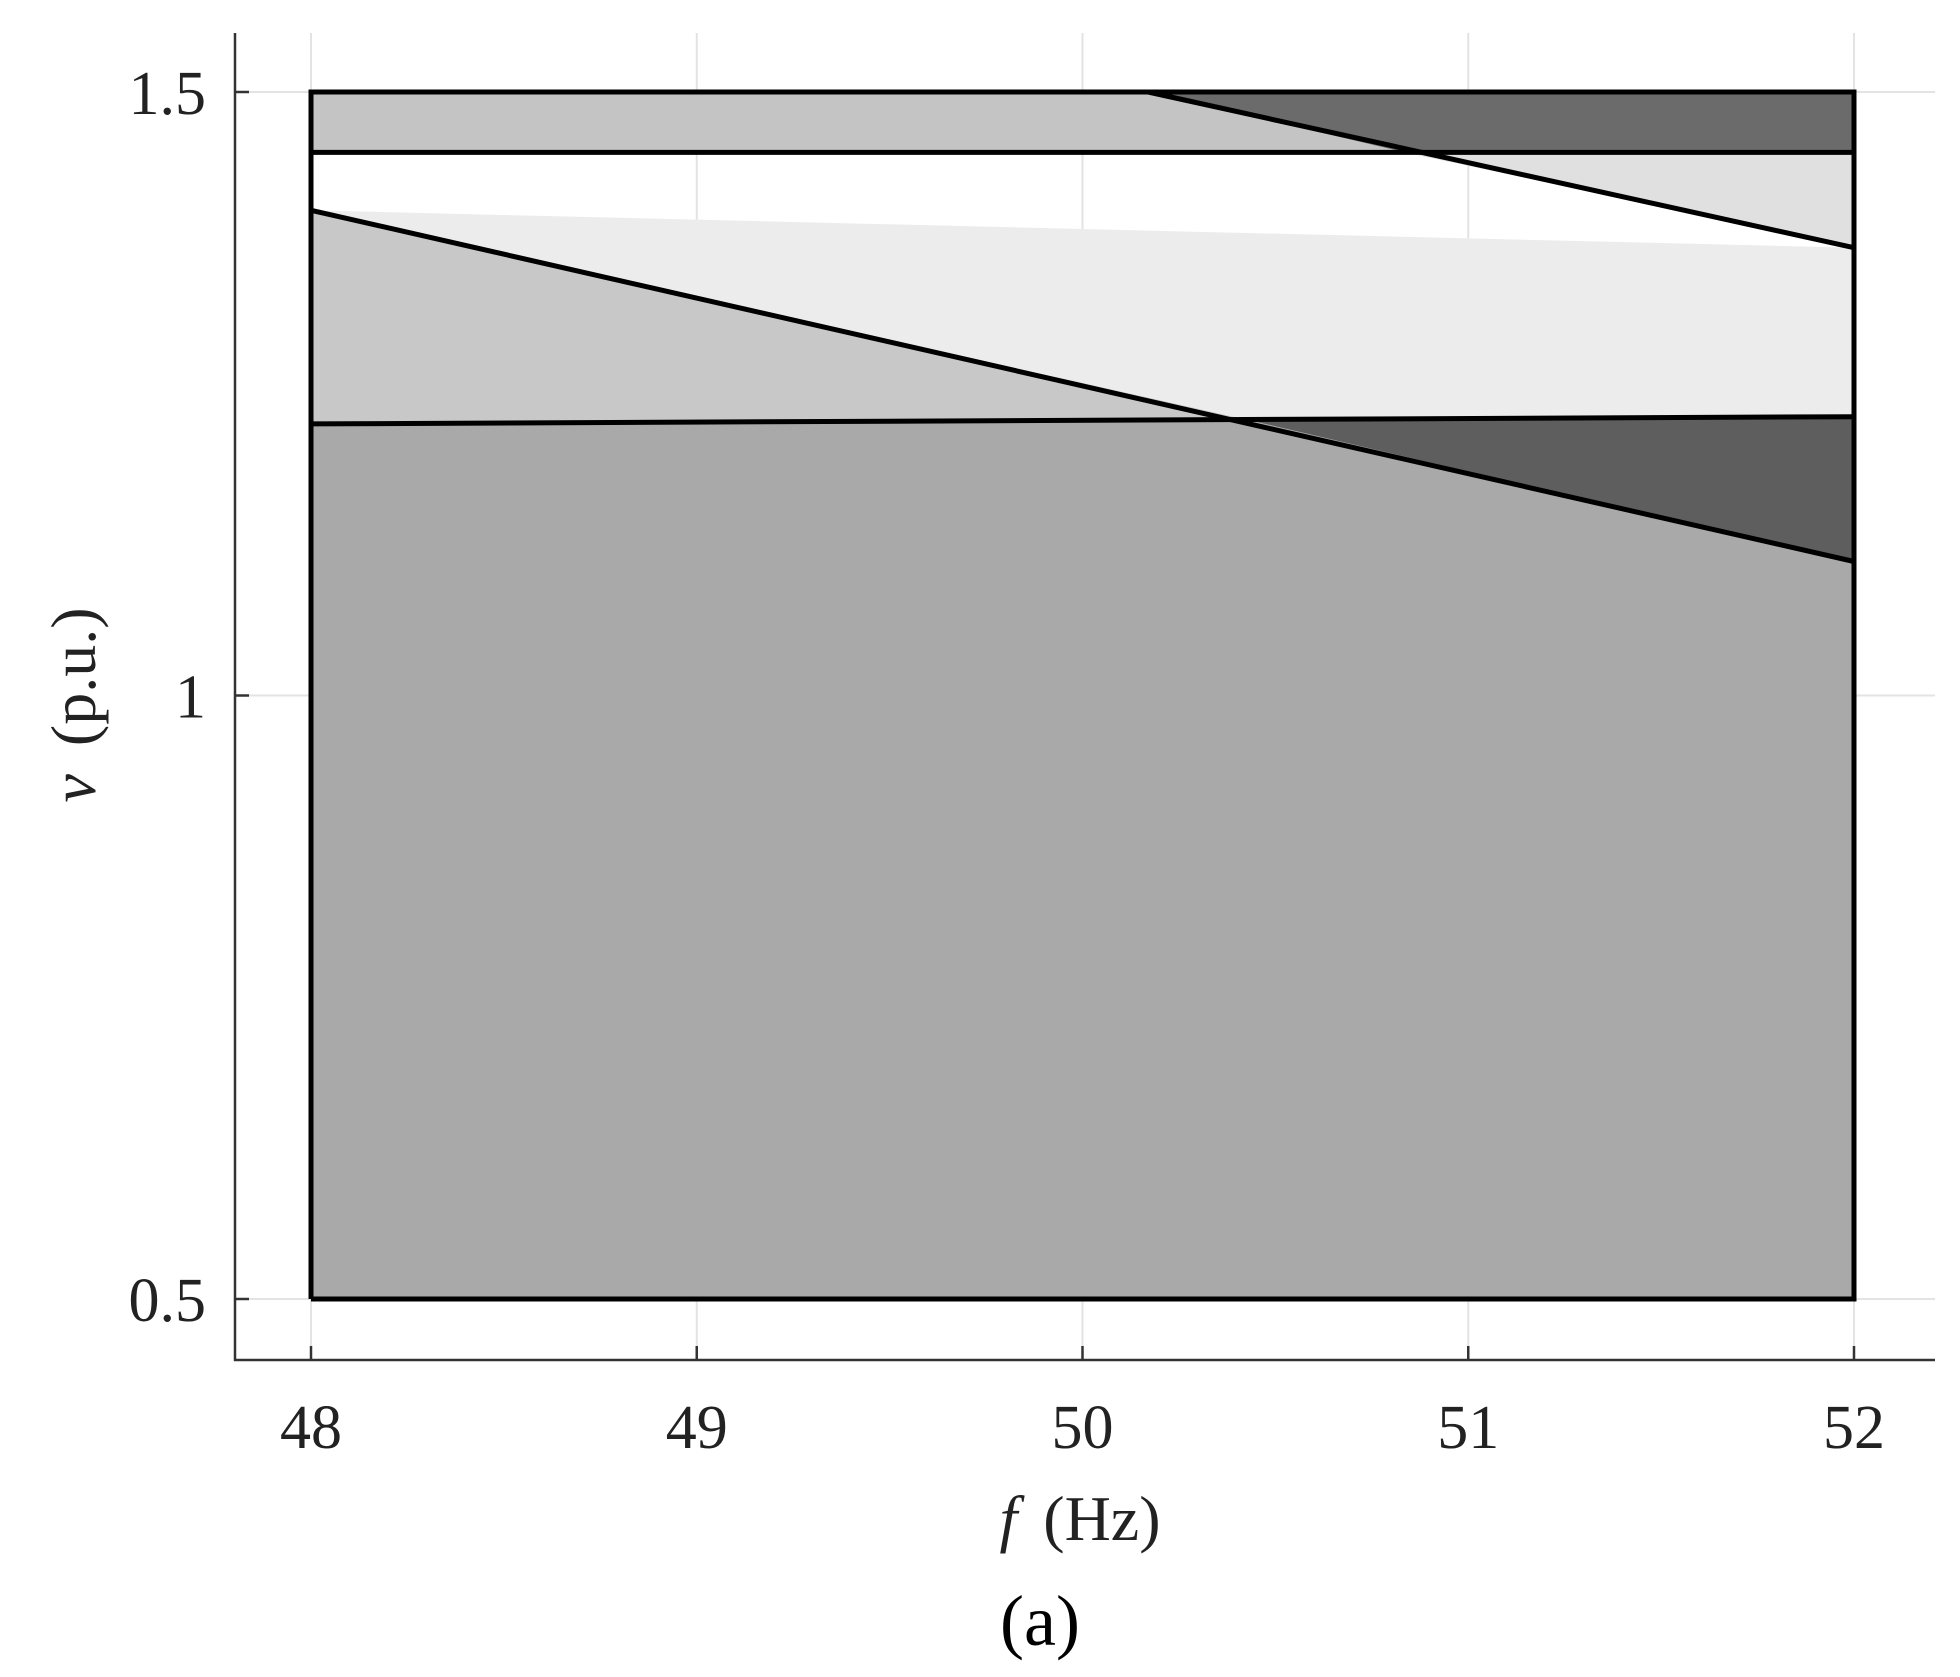 Image resolution: width=1960 pixels, height=1677 pixels. Describe the element at coordinates (168, 1301) in the screenshot. I see `y-tick-label-0: 0.5` at that location.